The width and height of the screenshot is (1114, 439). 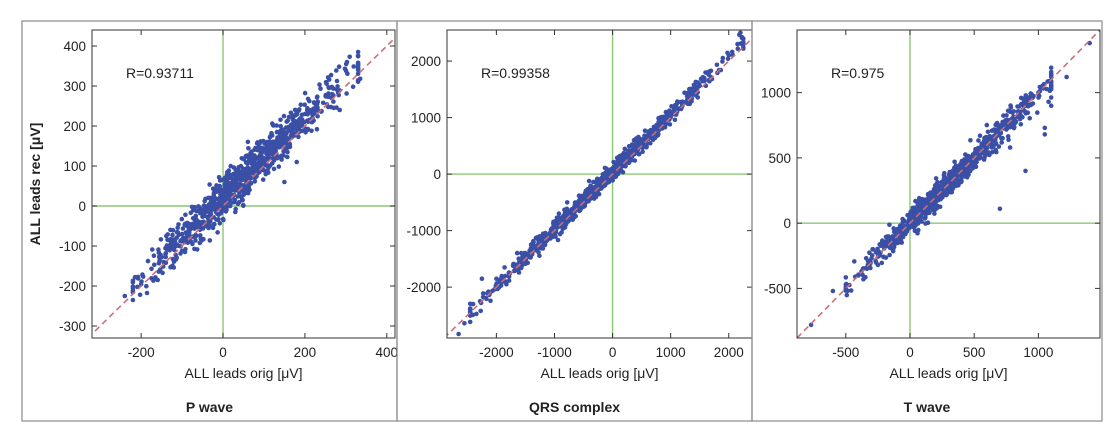 I want to click on y-axis-label: ALL leads rec [μV], so click(x=35, y=184).